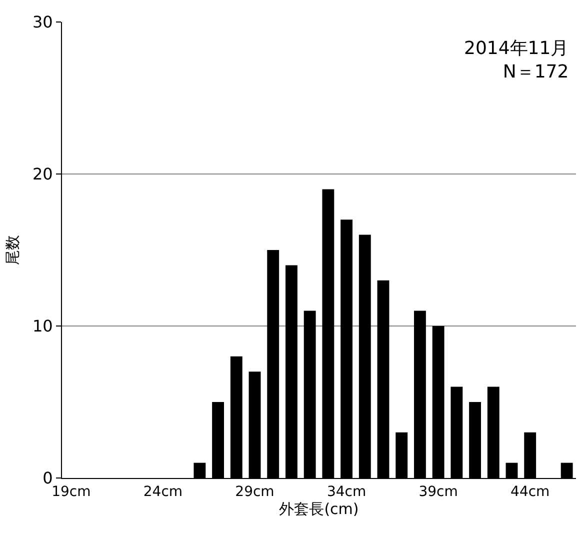 The width and height of the screenshot is (581, 540). What do you see at coordinates (42, 174) in the screenshot?
I see `y-tick-label: 20` at bounding box center [42, 174].